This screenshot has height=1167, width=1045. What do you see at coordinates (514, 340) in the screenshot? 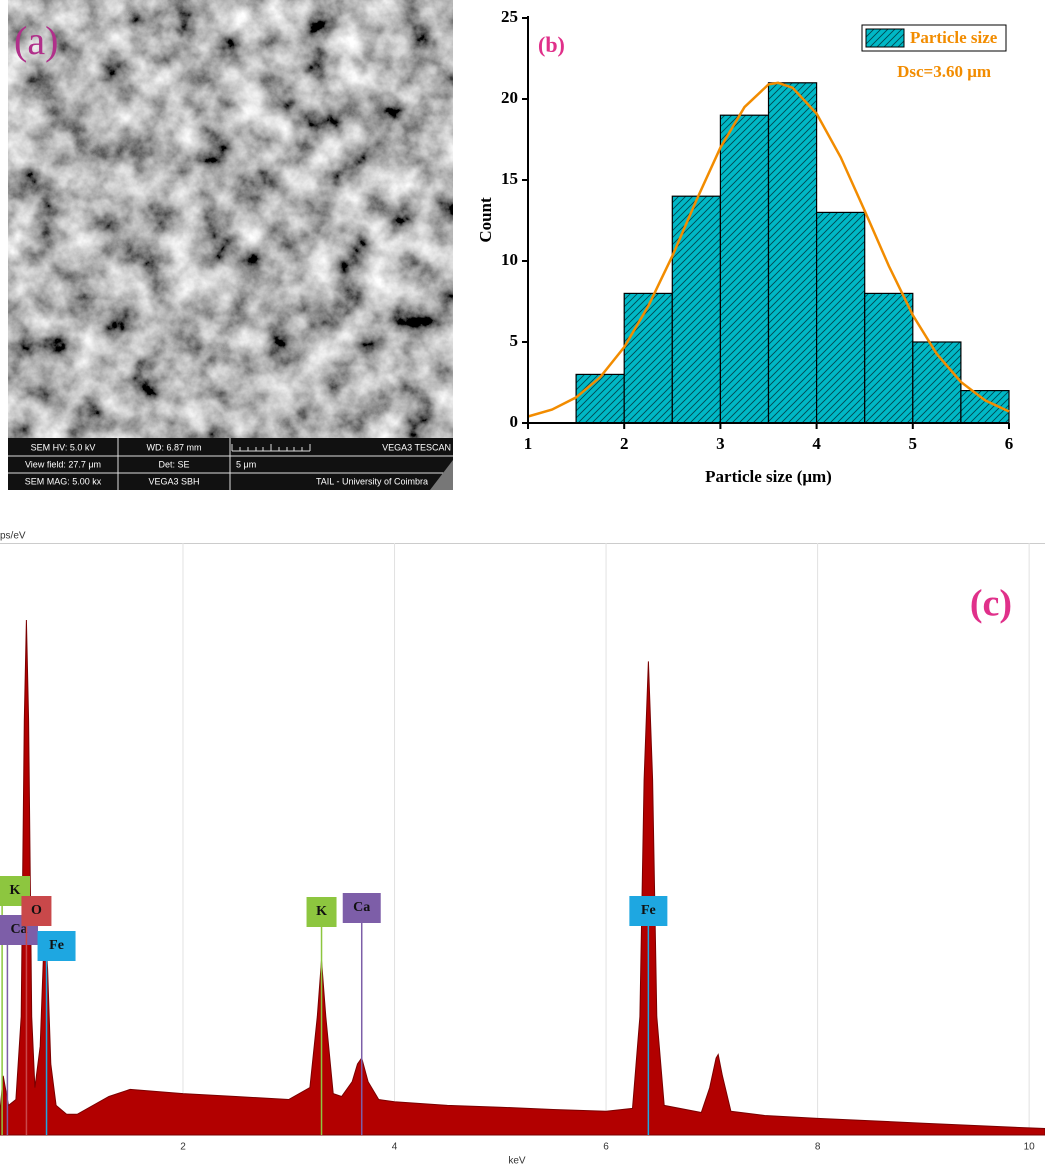
I see `y-tick-label: 5` at bounding box center [514, 340].